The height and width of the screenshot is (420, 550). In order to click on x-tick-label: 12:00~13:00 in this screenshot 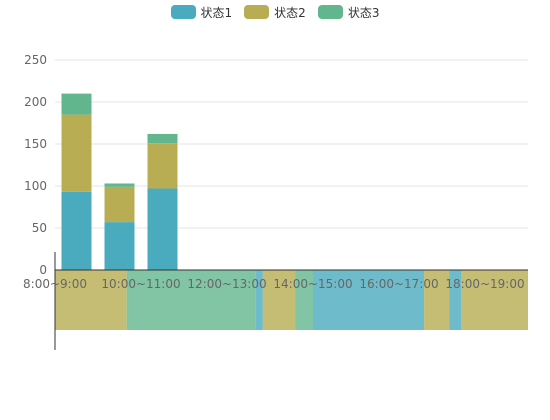, I will do `click(226, 284)`.